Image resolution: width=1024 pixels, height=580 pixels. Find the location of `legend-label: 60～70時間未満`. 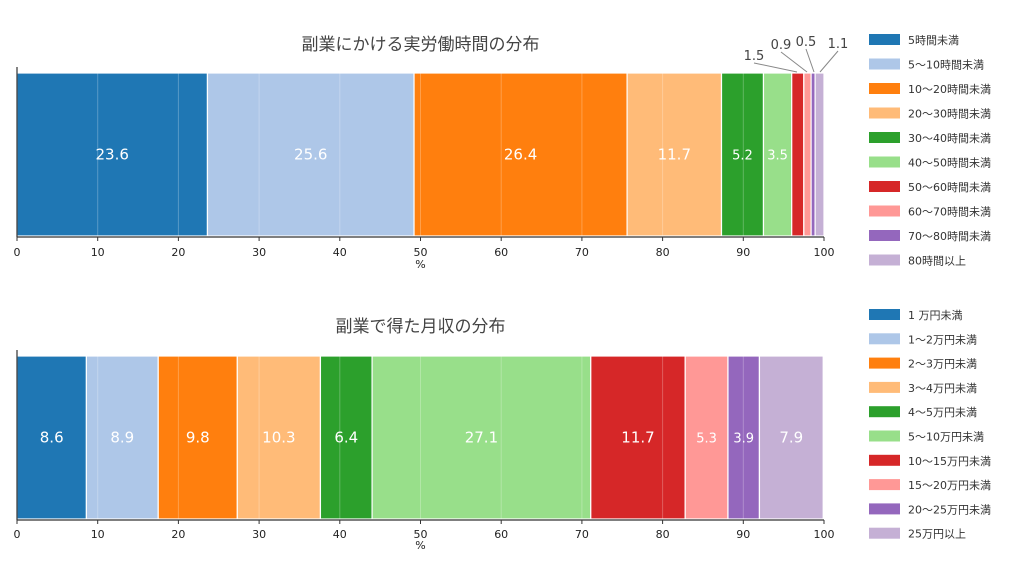

legend-label: 60～70時間未満 is located at coordinates (949, 212).